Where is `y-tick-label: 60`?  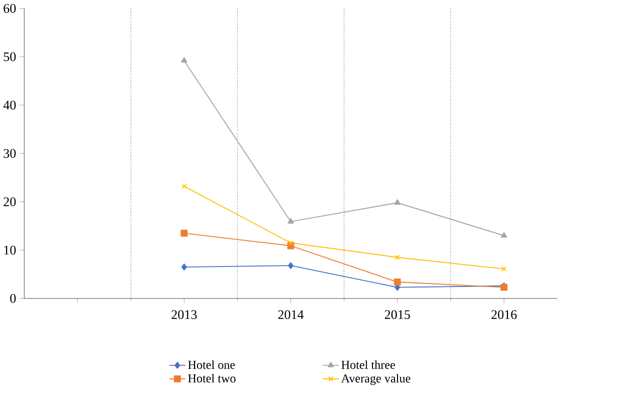 y-tick-label: 60 is located at coordinates (10, 8).